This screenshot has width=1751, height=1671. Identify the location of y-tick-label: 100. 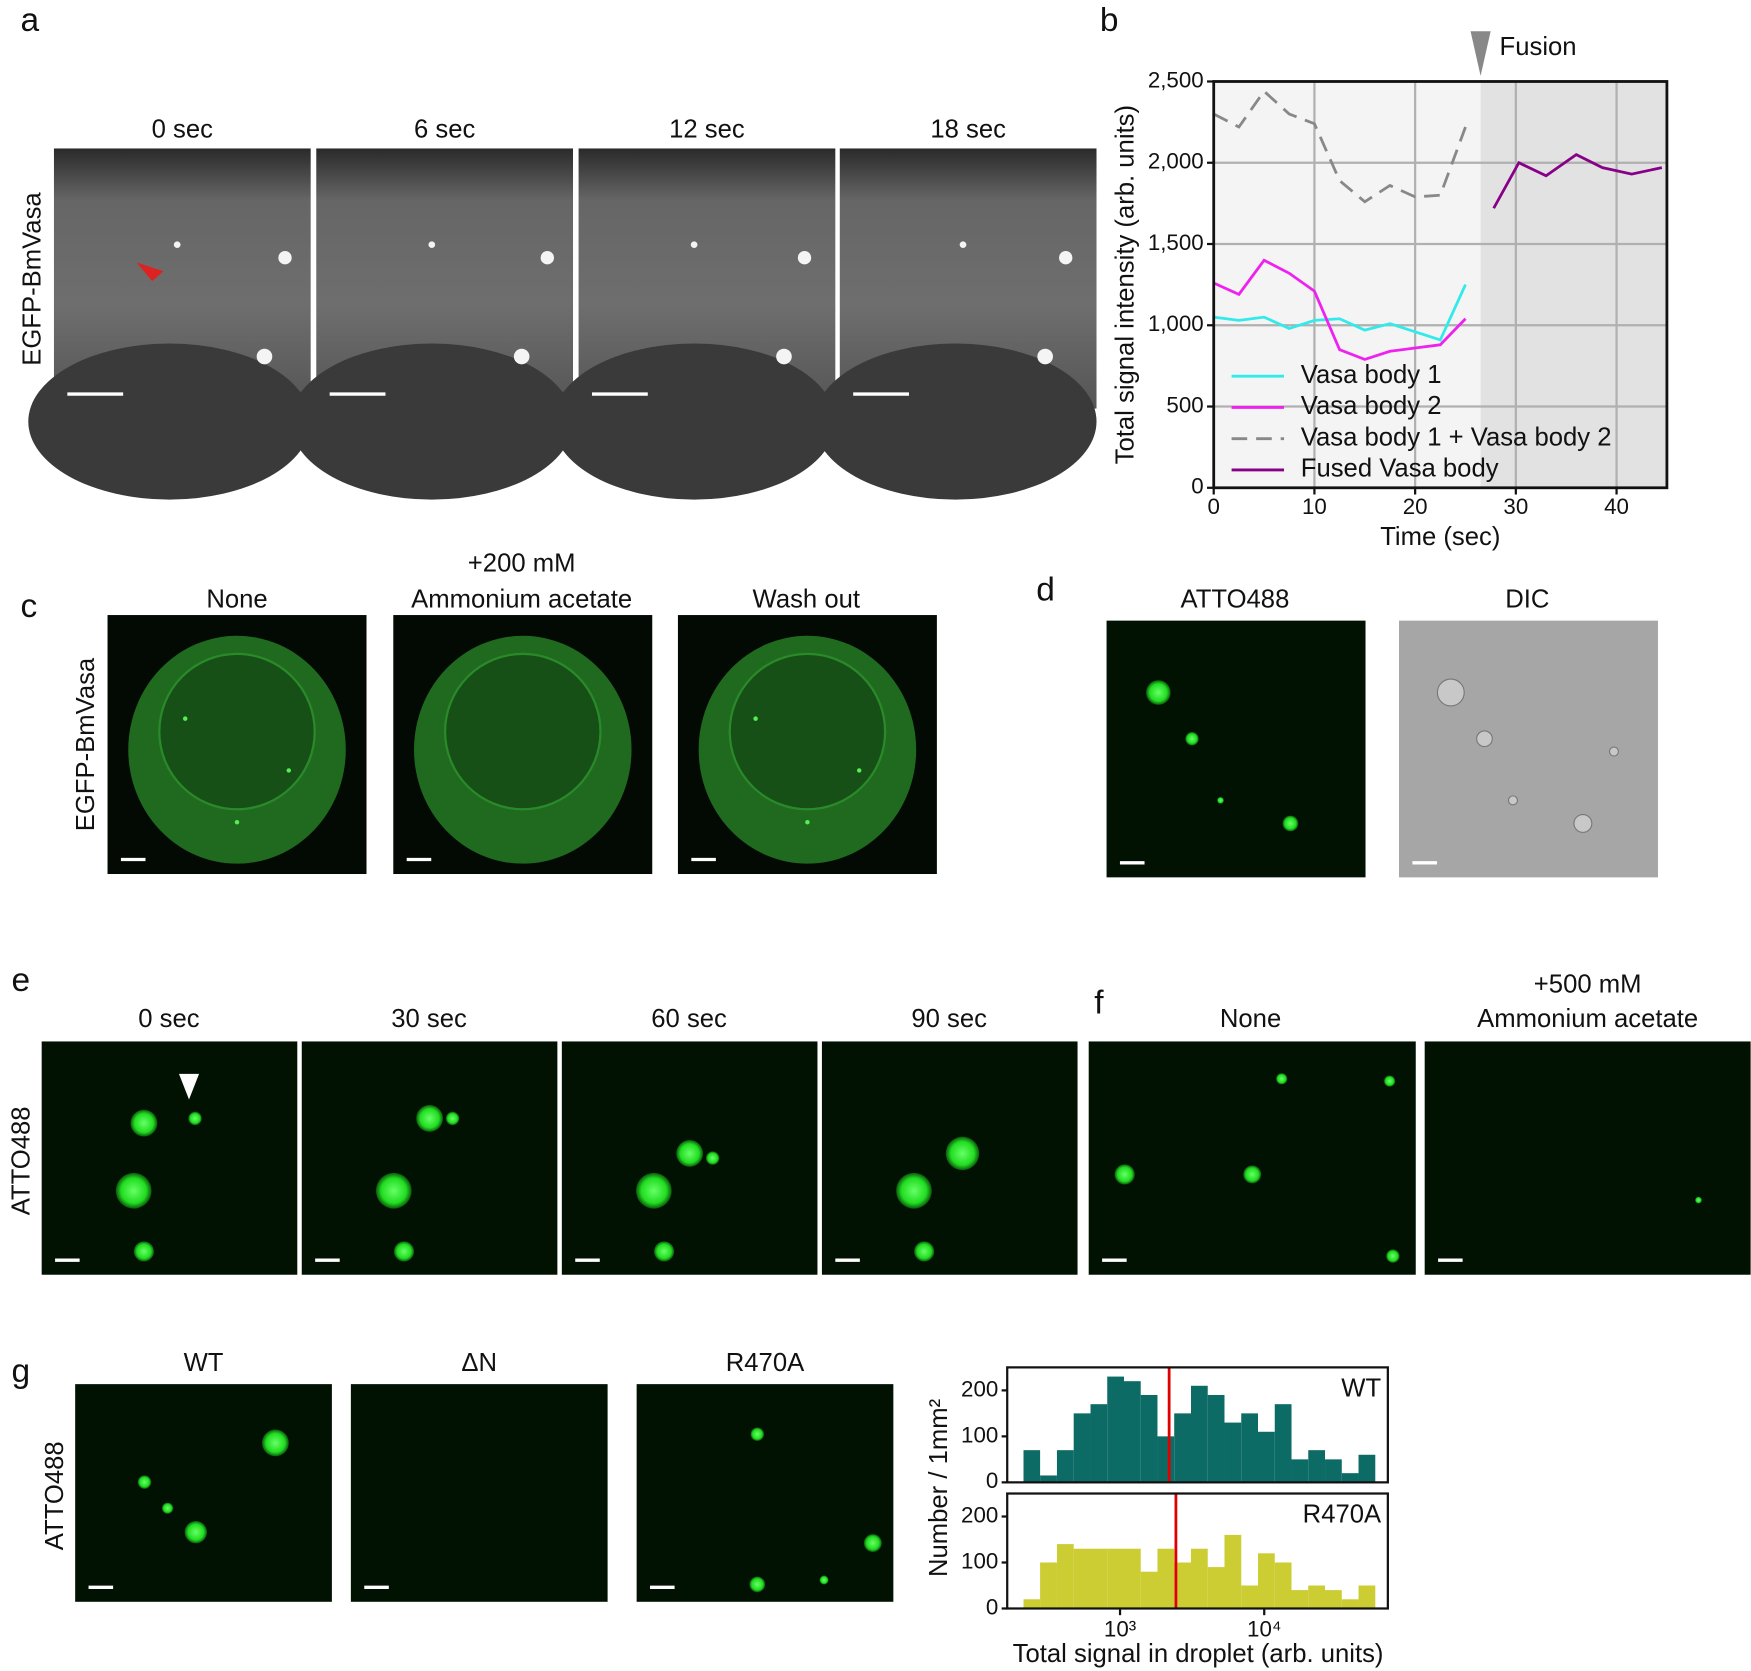
(979, 1434).